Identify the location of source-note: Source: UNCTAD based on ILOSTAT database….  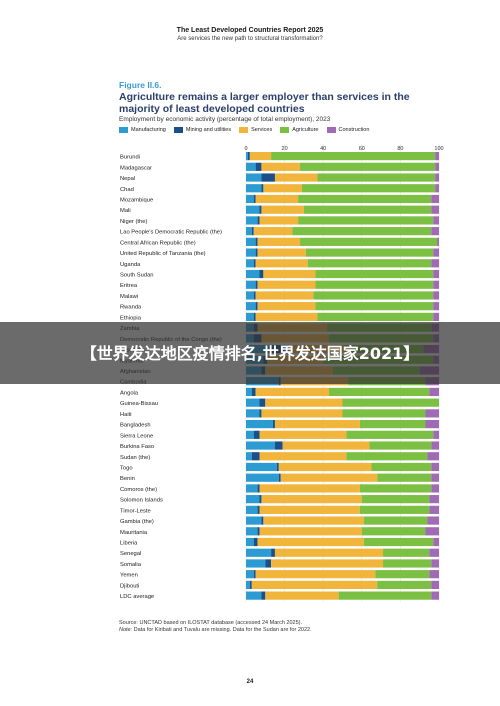
(211, 623).